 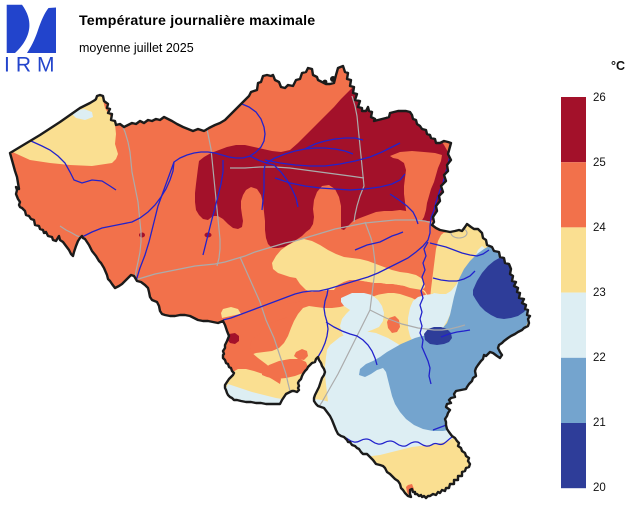 What do you see at coordinates (599, 228) in the screenshot?
I see `svg-text: 24` at bounding box center [599, 228].